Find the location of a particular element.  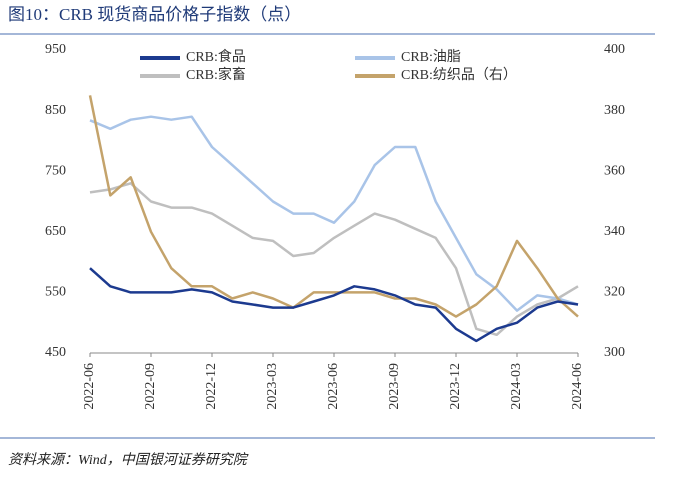

x-tick-label: 2022-09 is located at coordinates (150, 386).